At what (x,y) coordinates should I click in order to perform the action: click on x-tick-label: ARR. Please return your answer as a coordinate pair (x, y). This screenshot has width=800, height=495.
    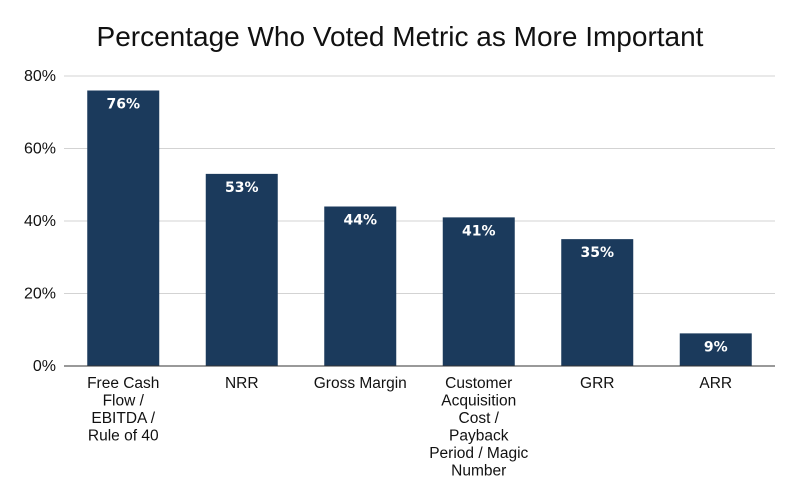
    Looking at the image, I should click on (715, 383).